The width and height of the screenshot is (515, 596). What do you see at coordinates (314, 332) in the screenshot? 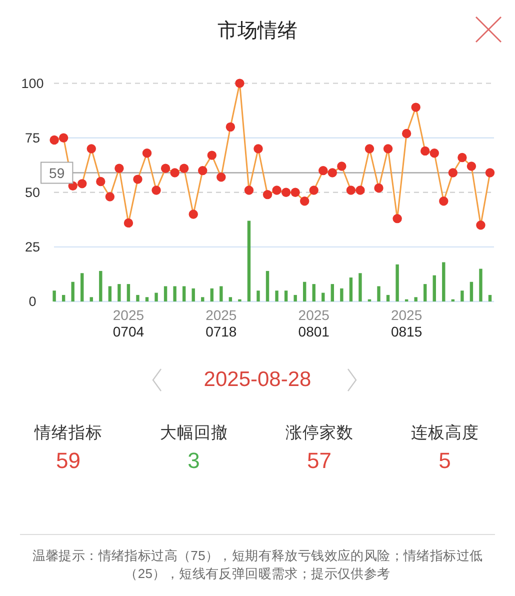
I see `x-tick-label: 0801` at bounding box center [314, 332].